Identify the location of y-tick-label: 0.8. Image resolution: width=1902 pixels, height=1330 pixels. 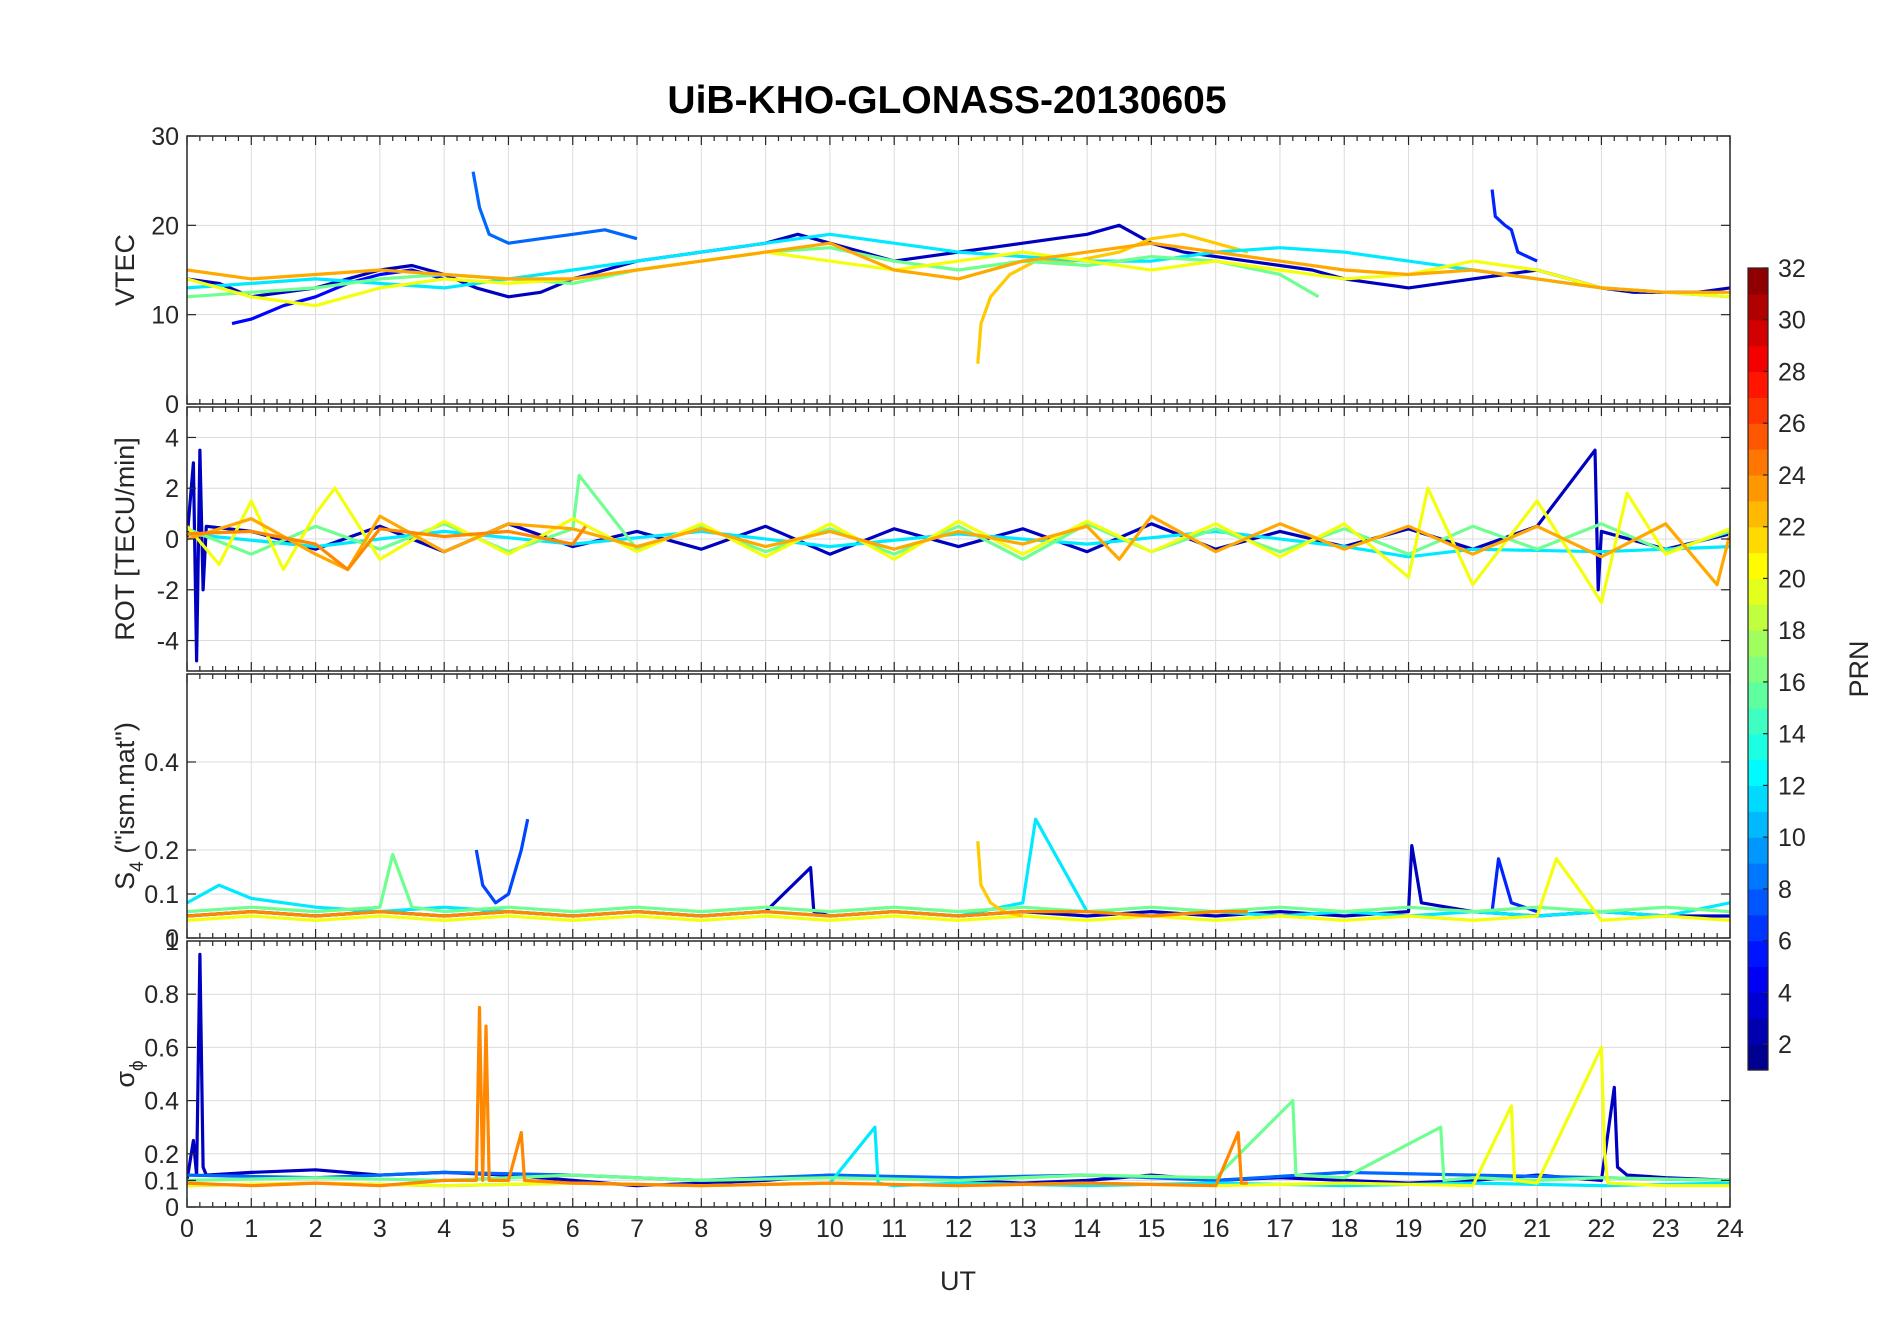
(161, 995).